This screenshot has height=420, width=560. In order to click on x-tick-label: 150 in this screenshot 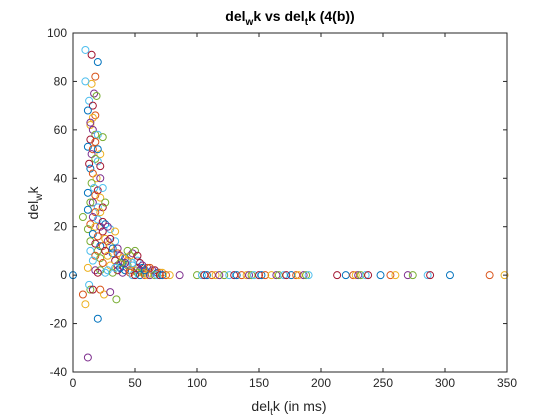, I will do `click(259, 383)`.